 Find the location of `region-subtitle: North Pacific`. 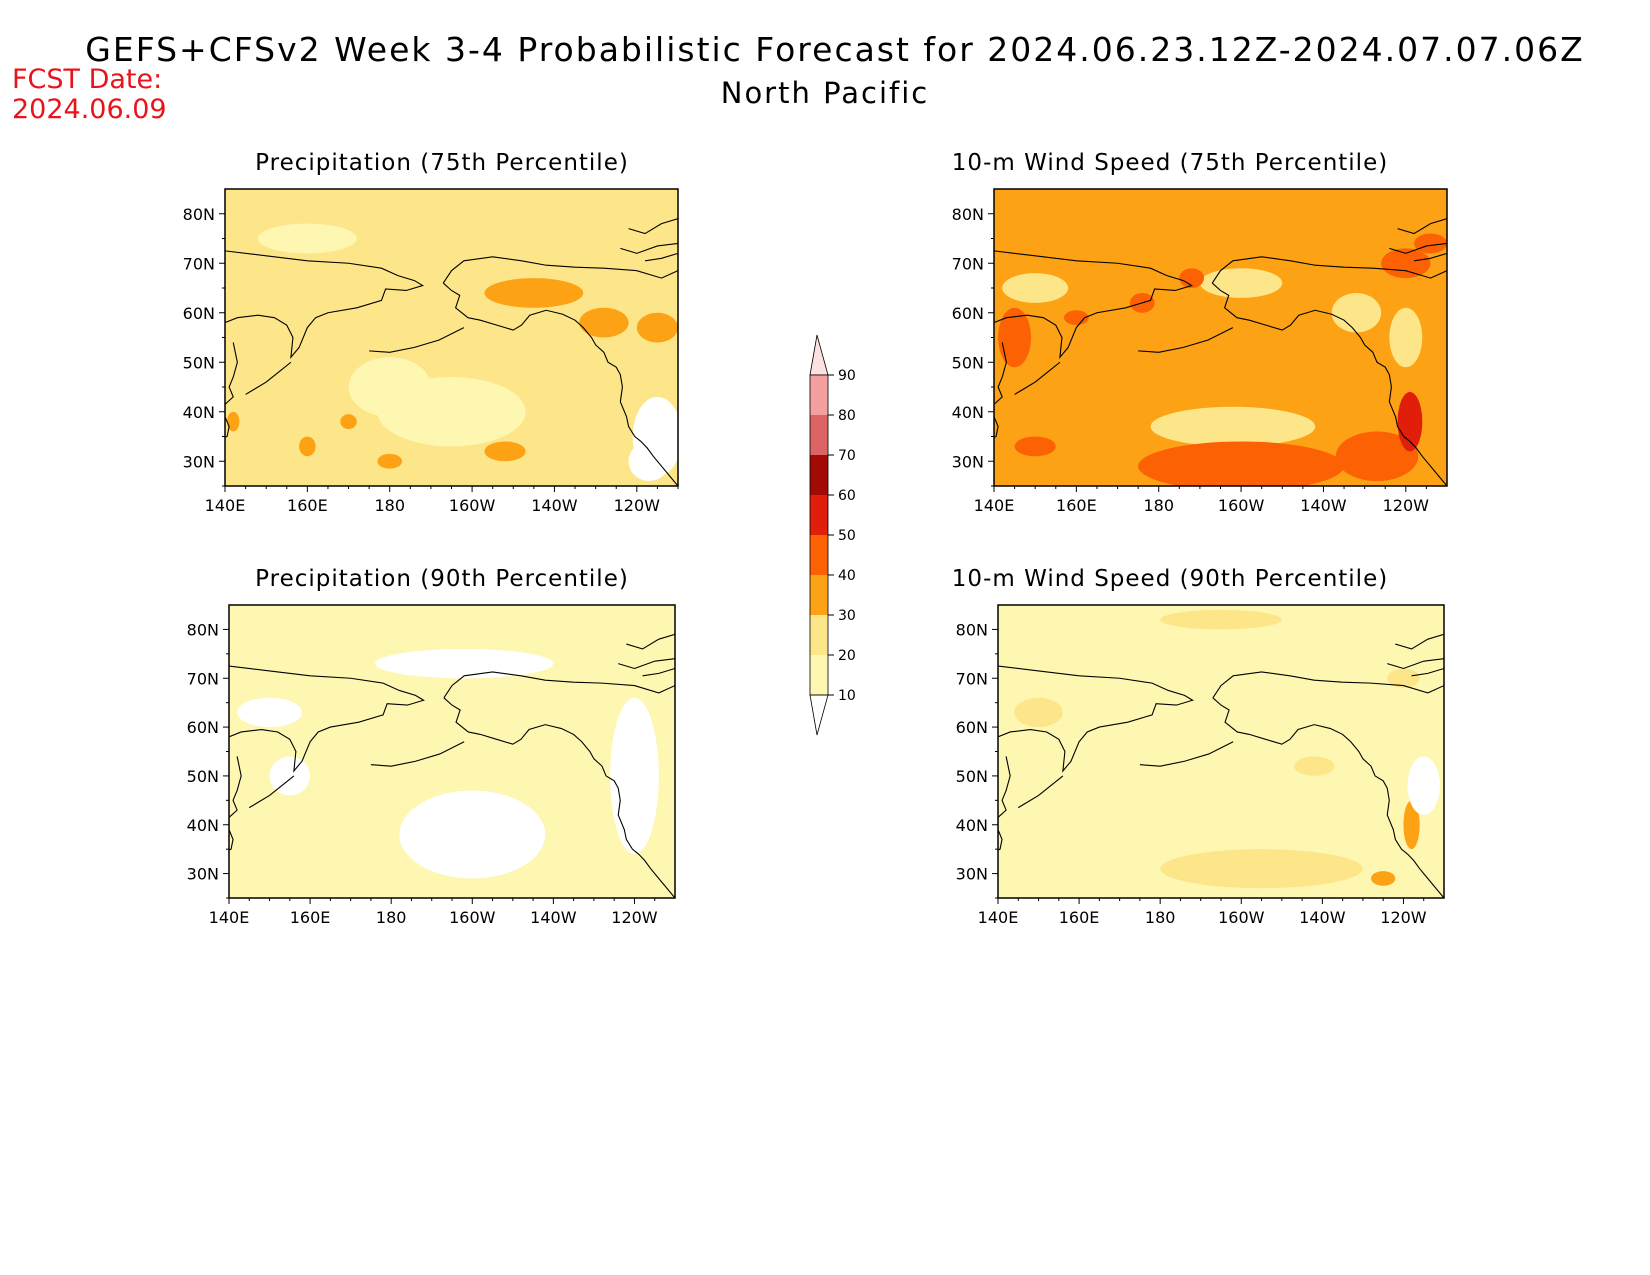

region-subtitle: North Pacific is located at coordinates (825, 93).